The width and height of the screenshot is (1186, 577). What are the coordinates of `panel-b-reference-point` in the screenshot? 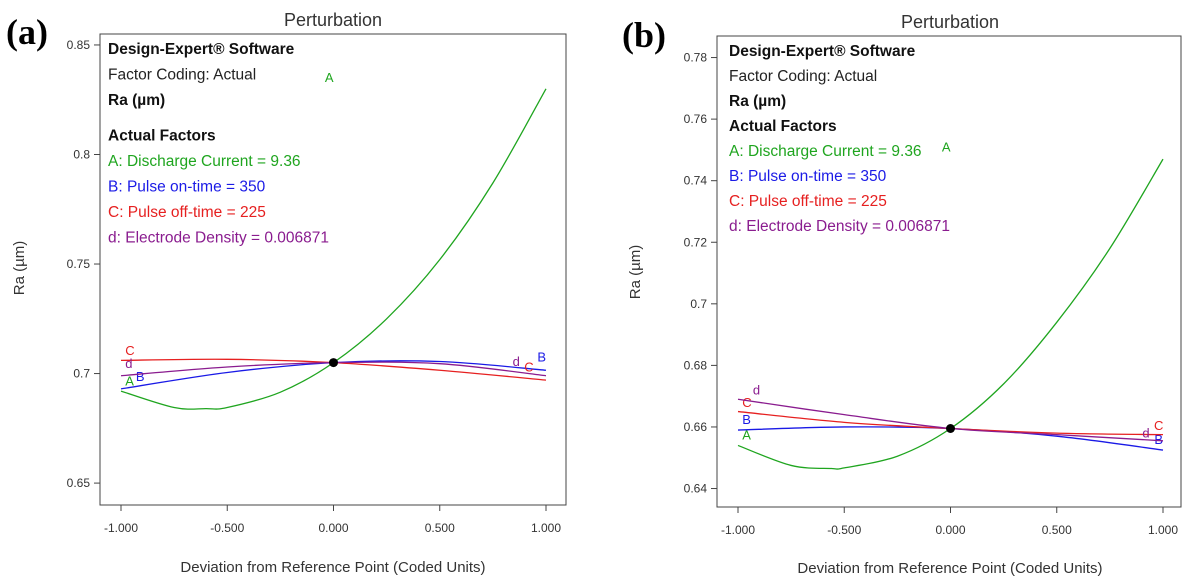 It's located at (950, 428).